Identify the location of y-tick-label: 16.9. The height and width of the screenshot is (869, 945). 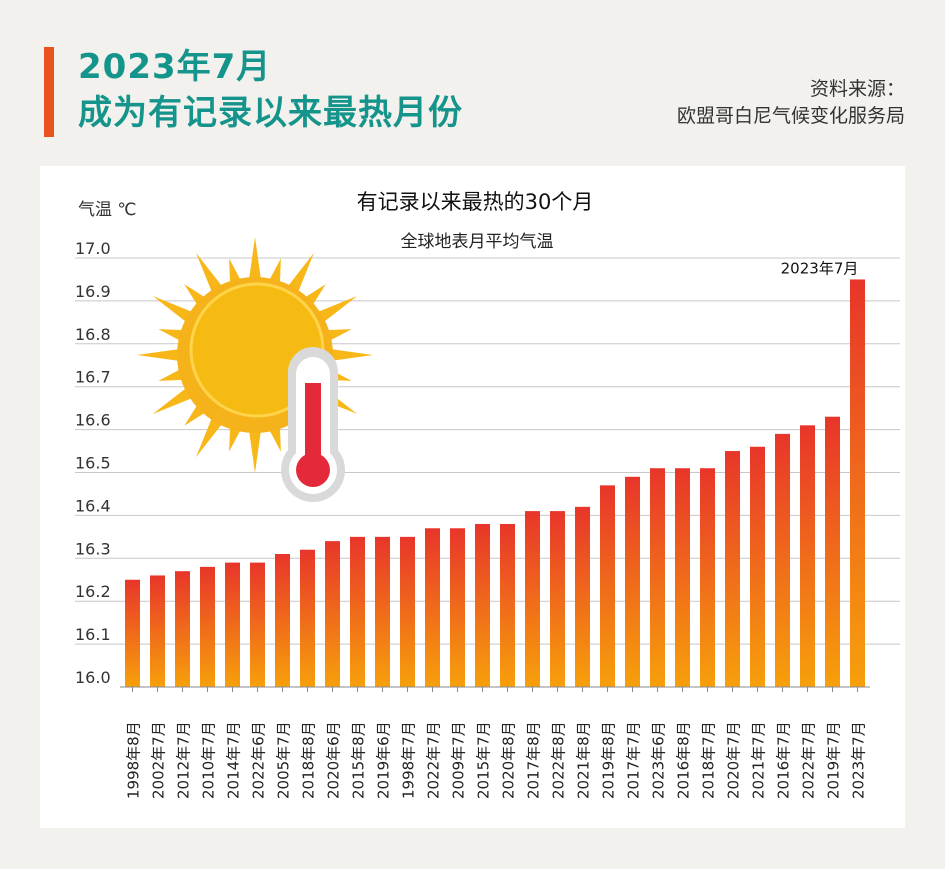
(93, 291).